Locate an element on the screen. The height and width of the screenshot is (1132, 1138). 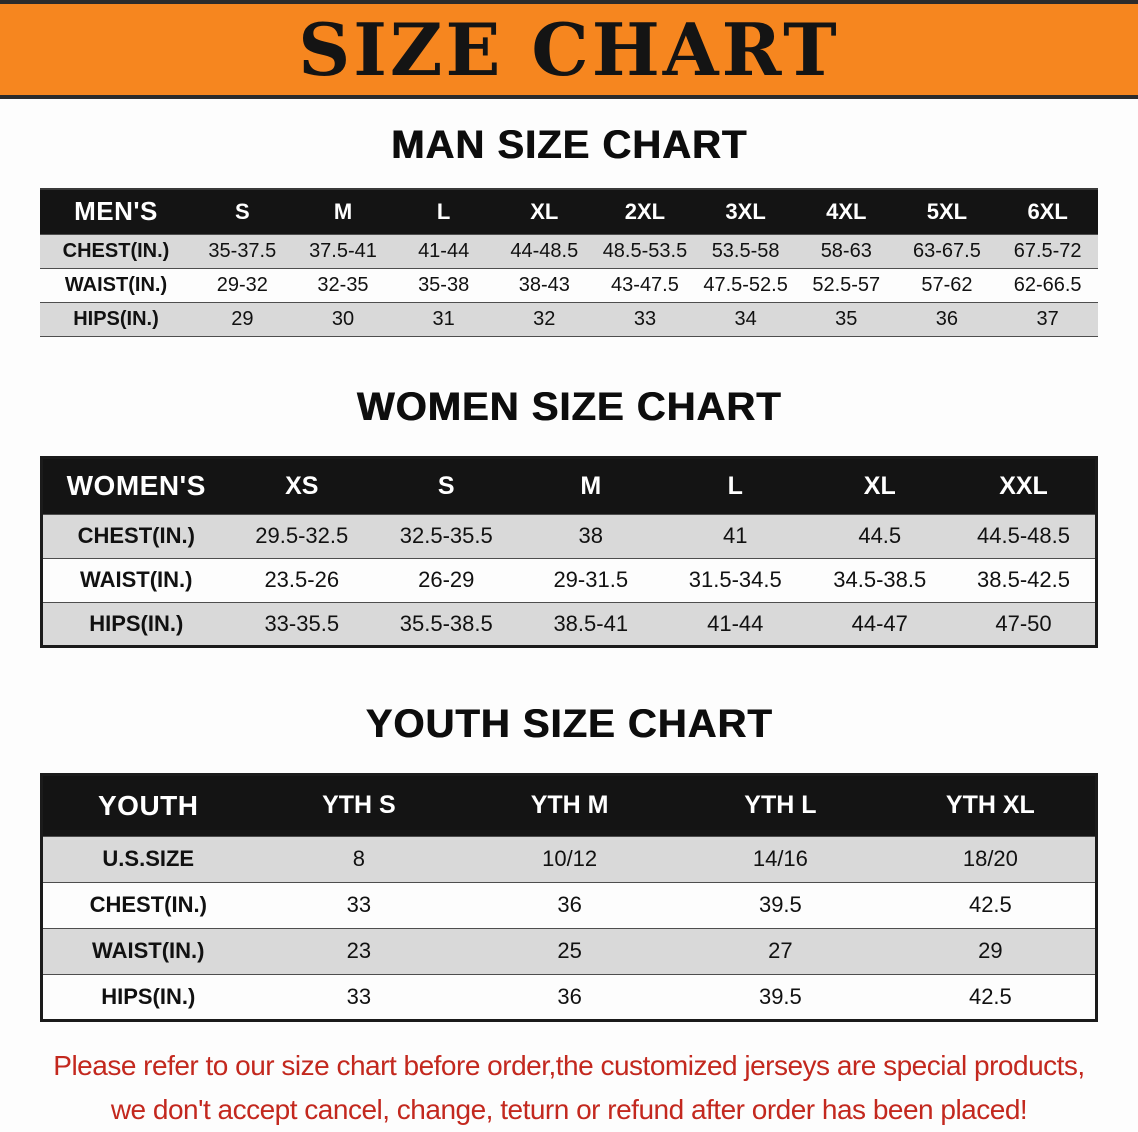
size-column-header: YTH S is located at coordinates (359, 805).